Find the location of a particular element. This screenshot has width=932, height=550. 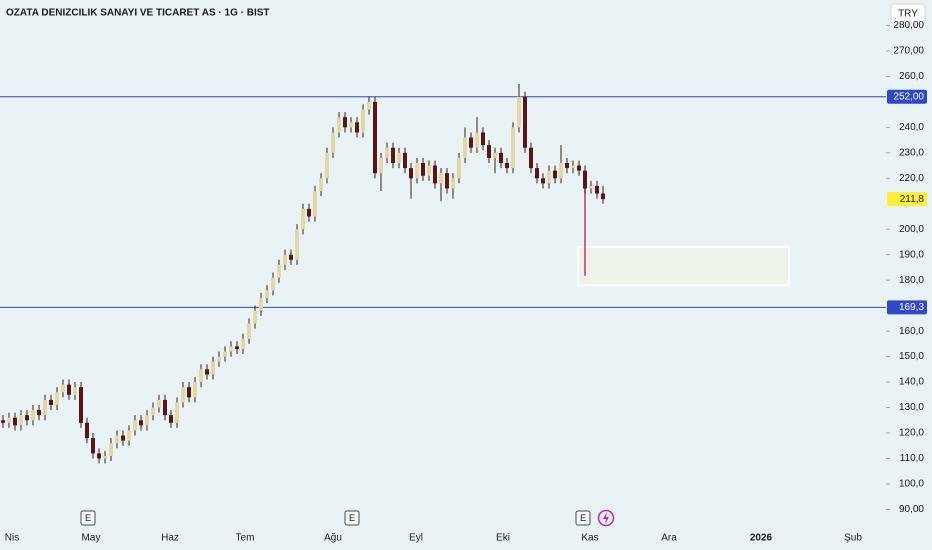

currency-label: TRY is located at coordinates (908, 14).